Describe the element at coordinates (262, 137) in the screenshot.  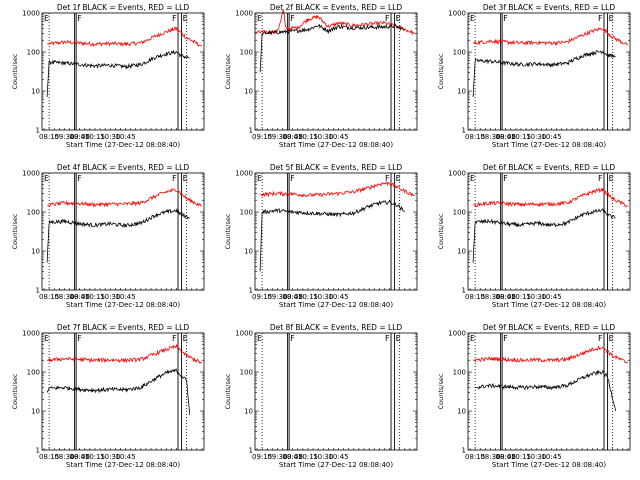
I see `x-tick-label: 09:15` at that location.